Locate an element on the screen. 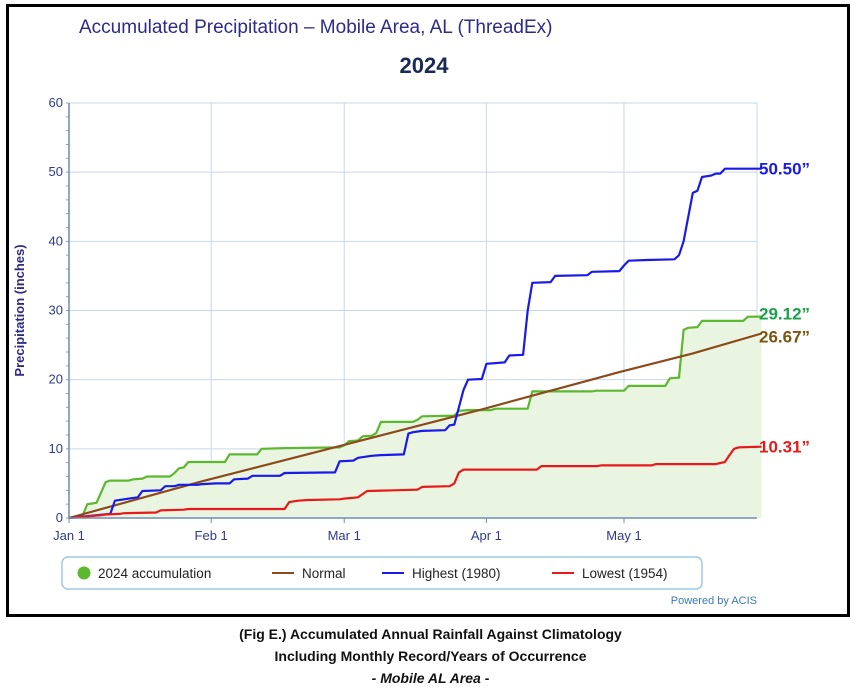  legend-label: Normal is located at coordinates (324, 573).